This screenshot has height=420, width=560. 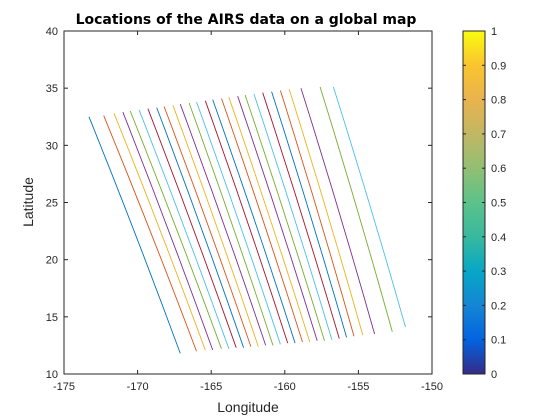 I want to click on x-tick-label: -170, so click(x=138, y=387).